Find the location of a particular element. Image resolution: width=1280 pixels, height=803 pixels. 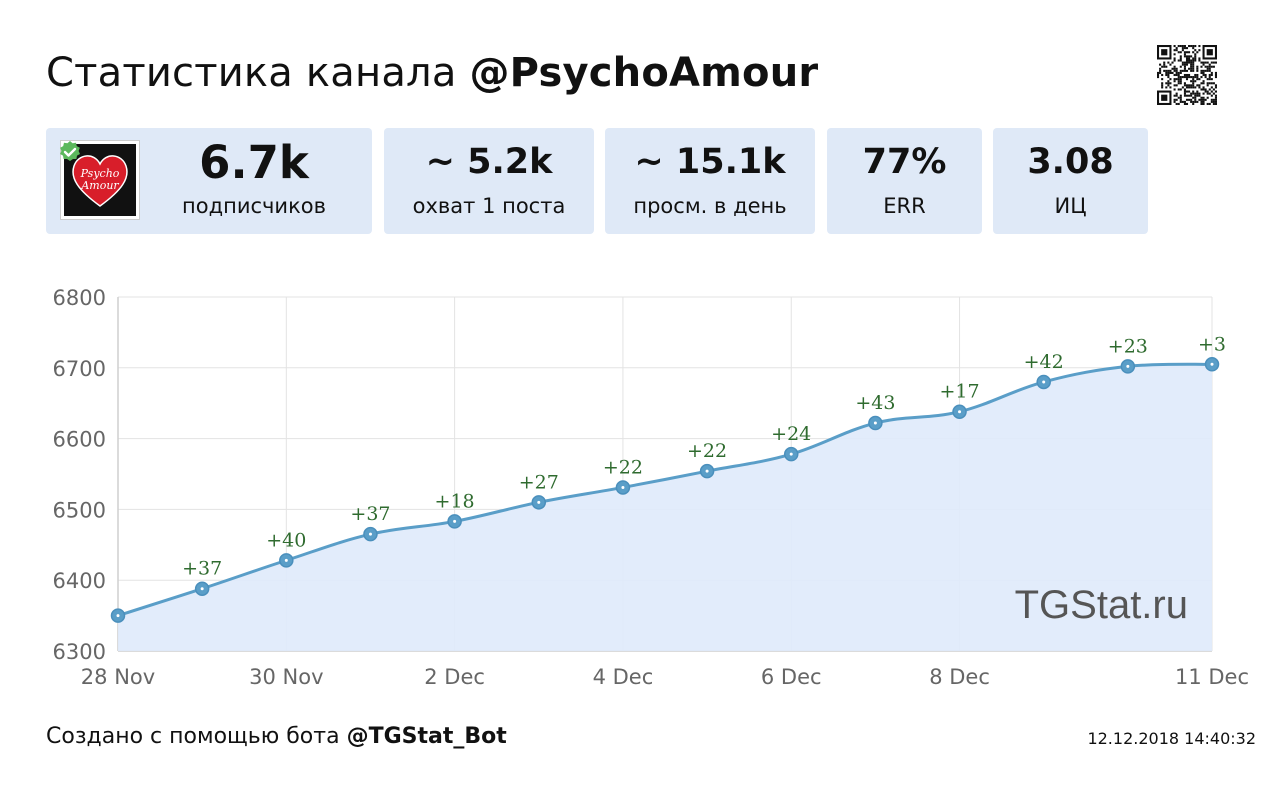

stat-label: ERR is located at coordinates (904, 206).